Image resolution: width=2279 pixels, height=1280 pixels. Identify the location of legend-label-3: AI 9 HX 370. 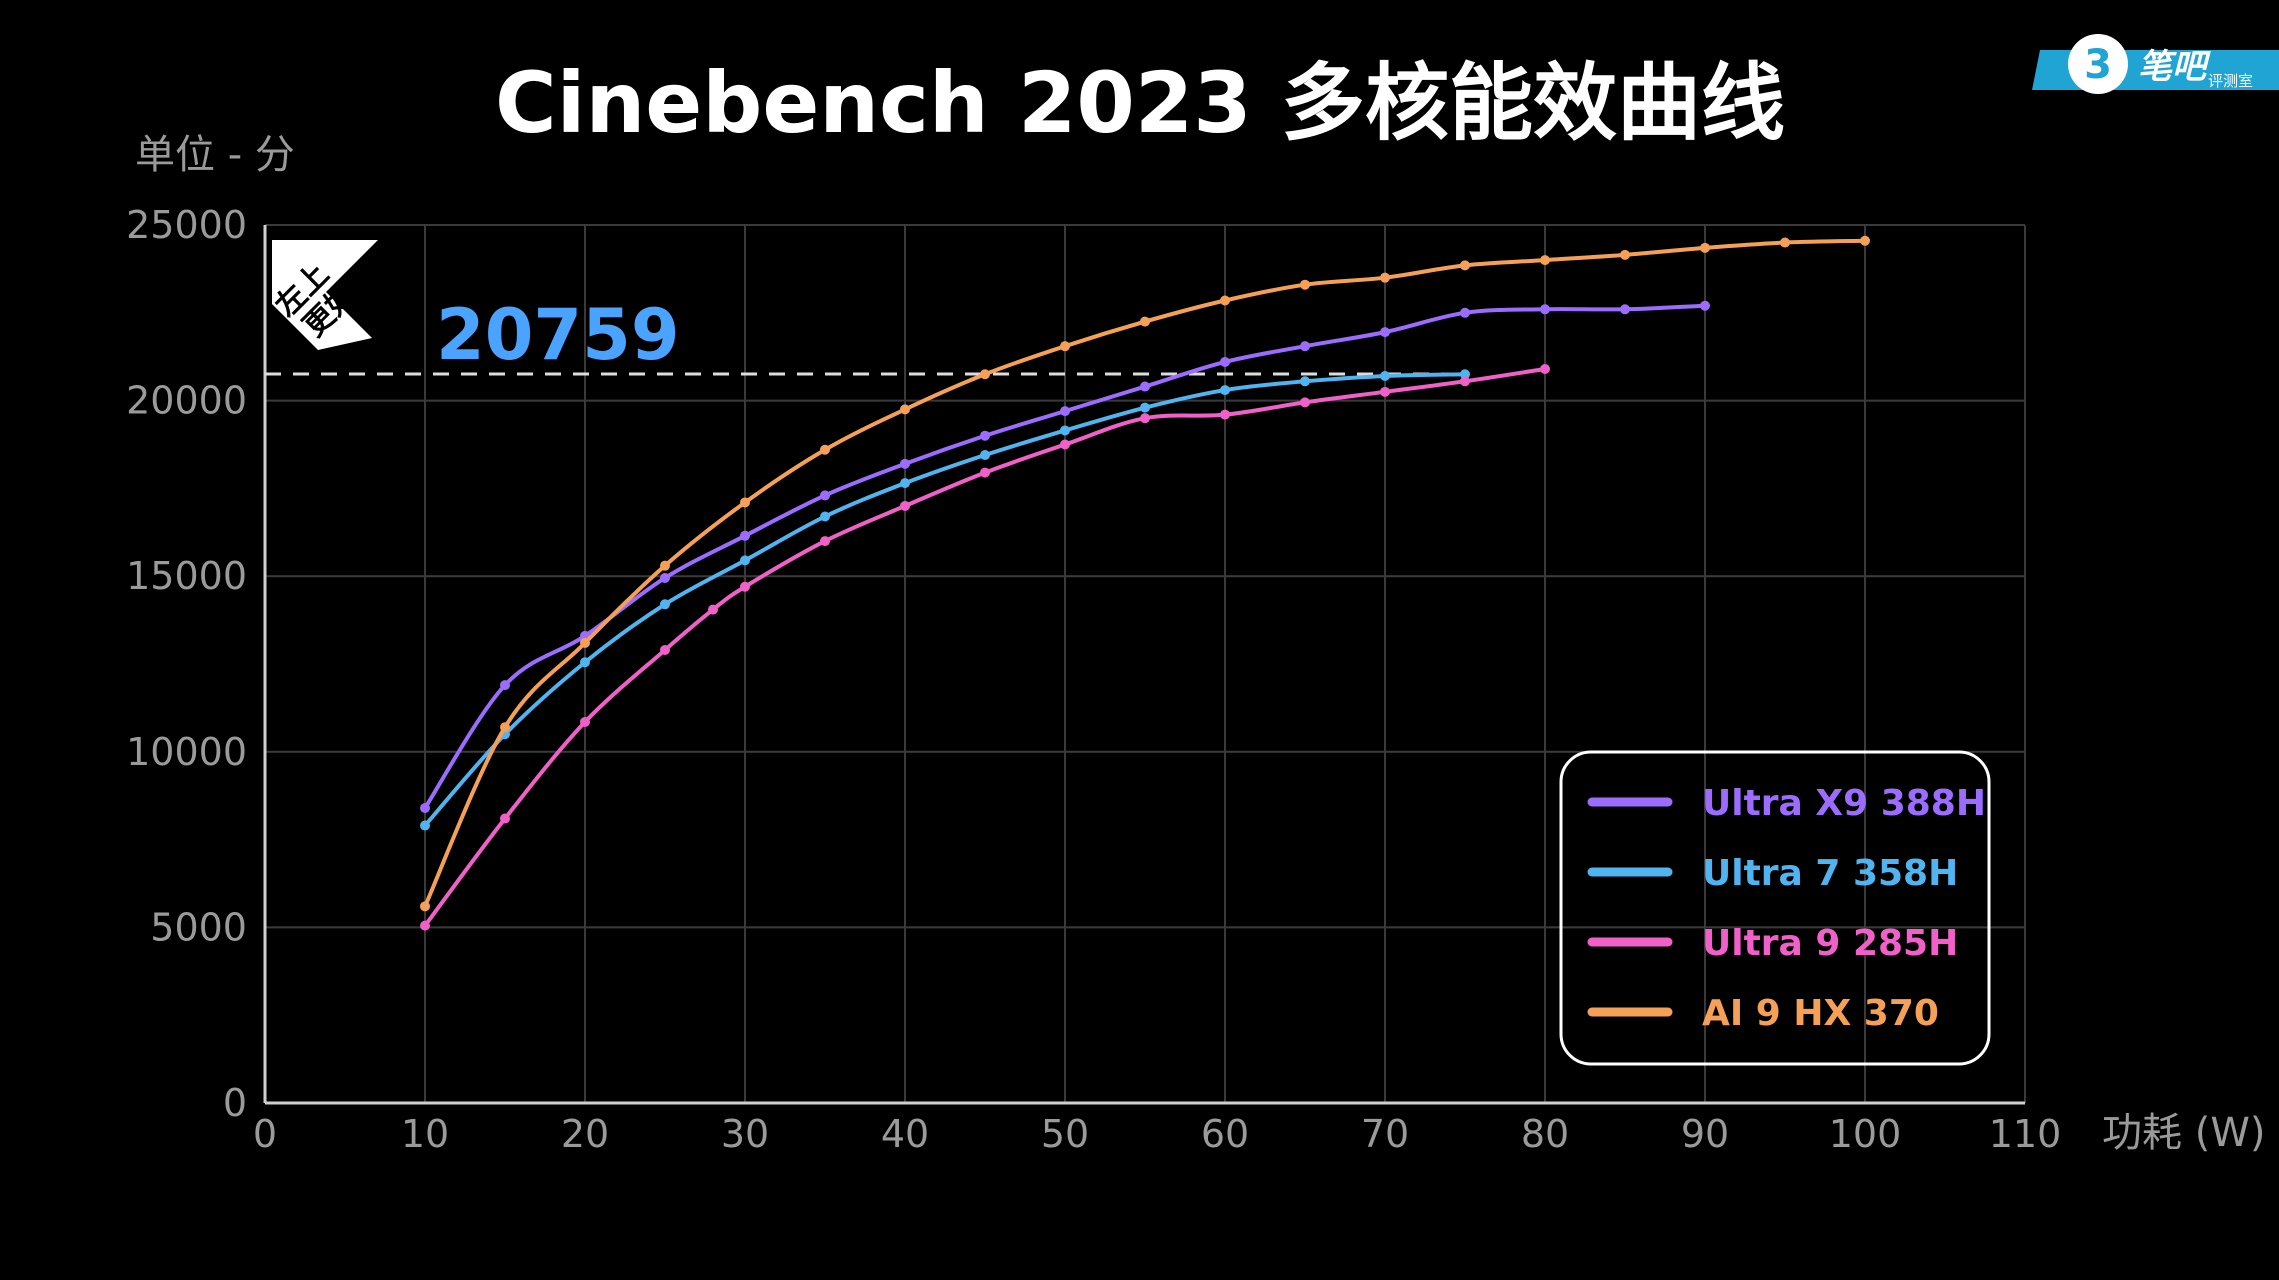
(1820, 1013).